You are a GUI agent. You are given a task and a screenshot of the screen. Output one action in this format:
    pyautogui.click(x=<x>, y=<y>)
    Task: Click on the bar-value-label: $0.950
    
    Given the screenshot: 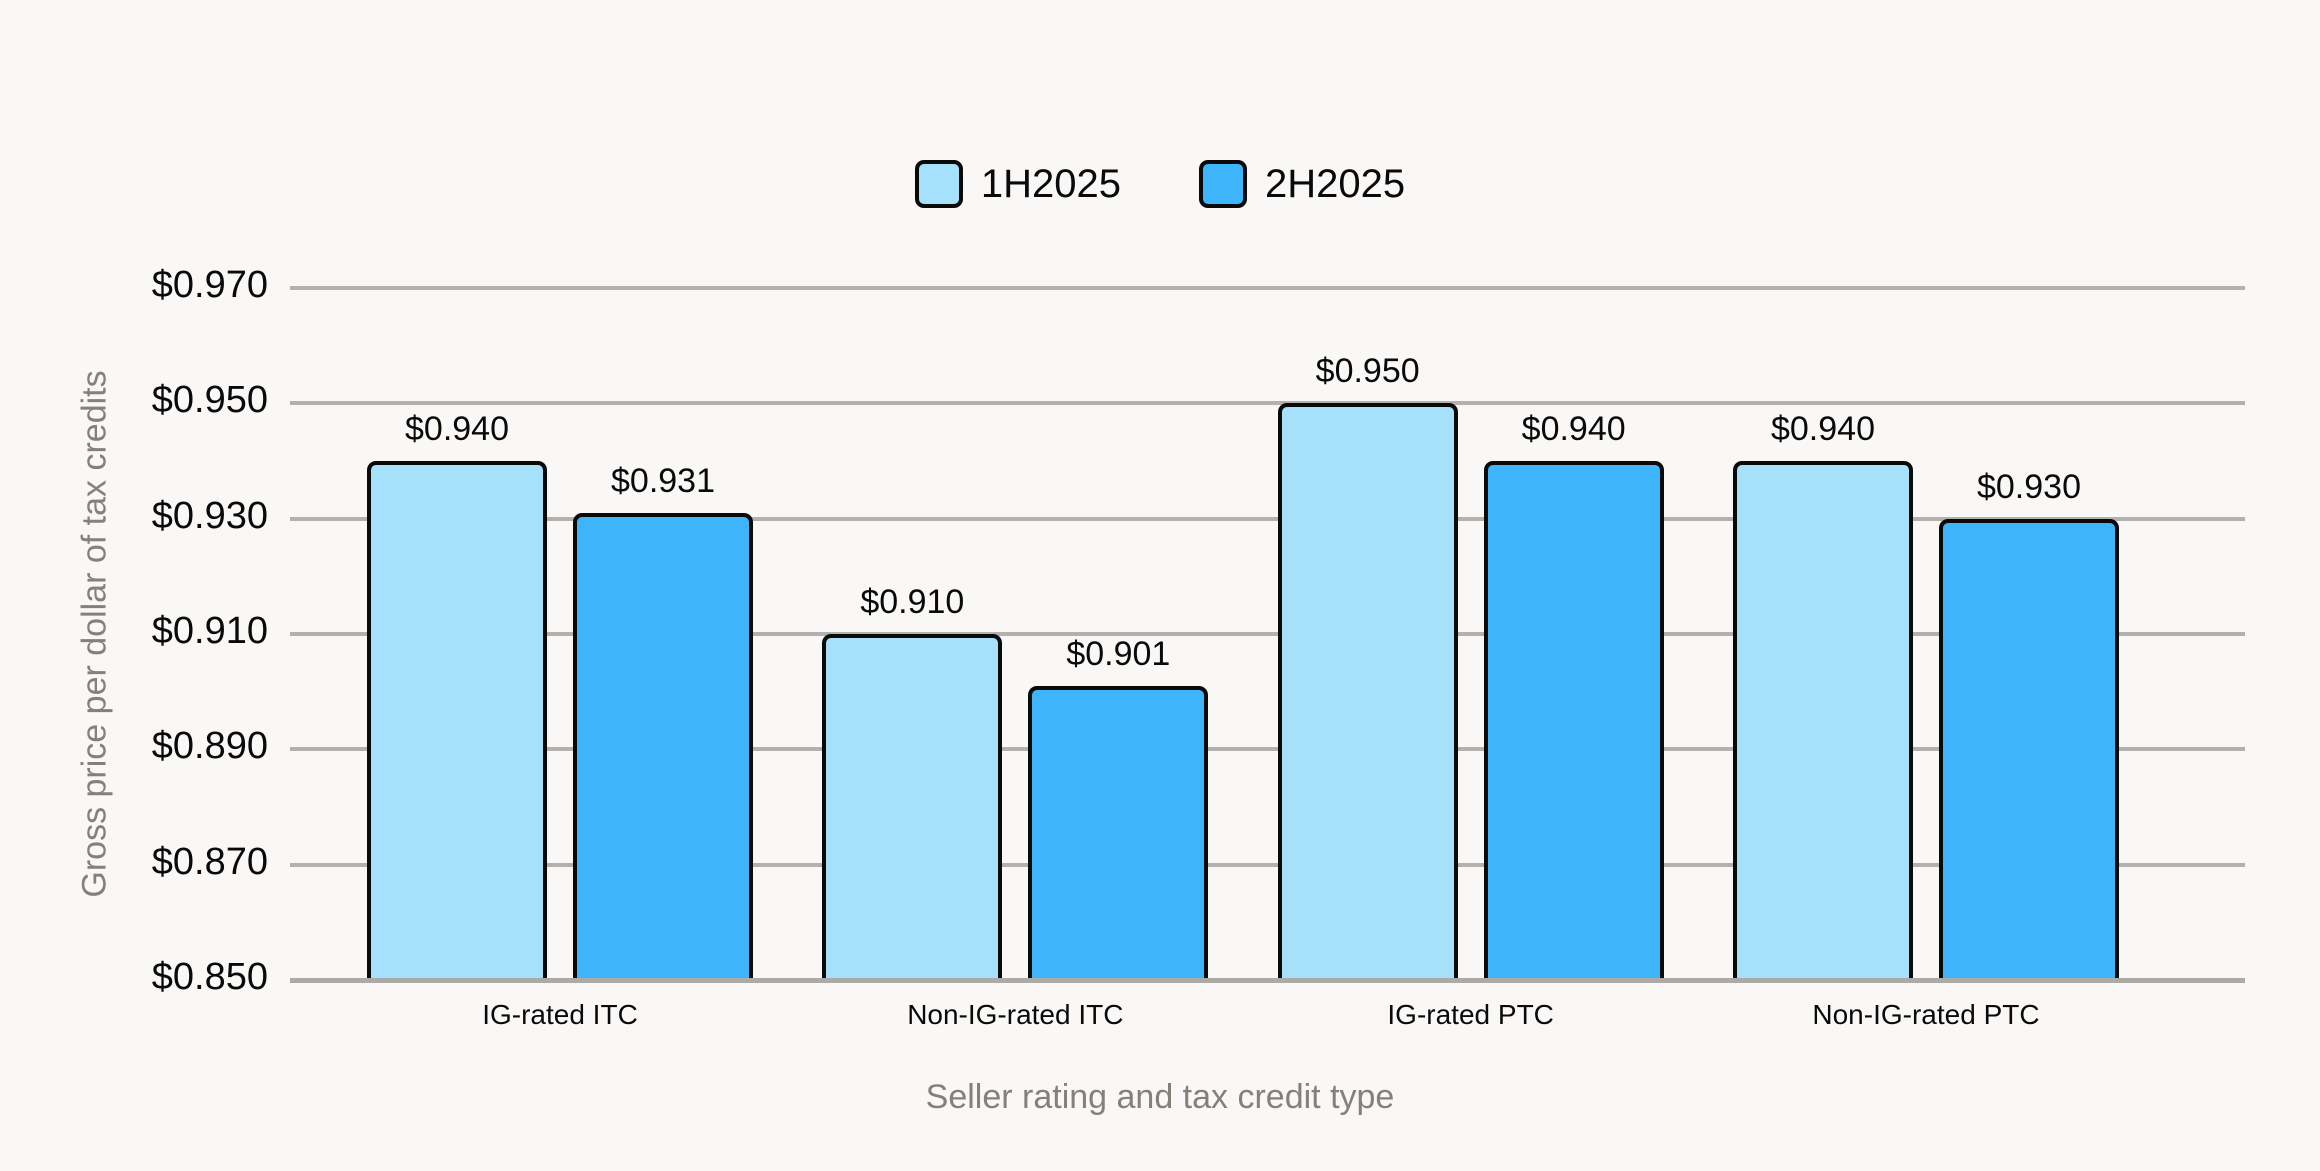 What is the action you would take?
    pyautogui.click(x=1367, y=371)
    